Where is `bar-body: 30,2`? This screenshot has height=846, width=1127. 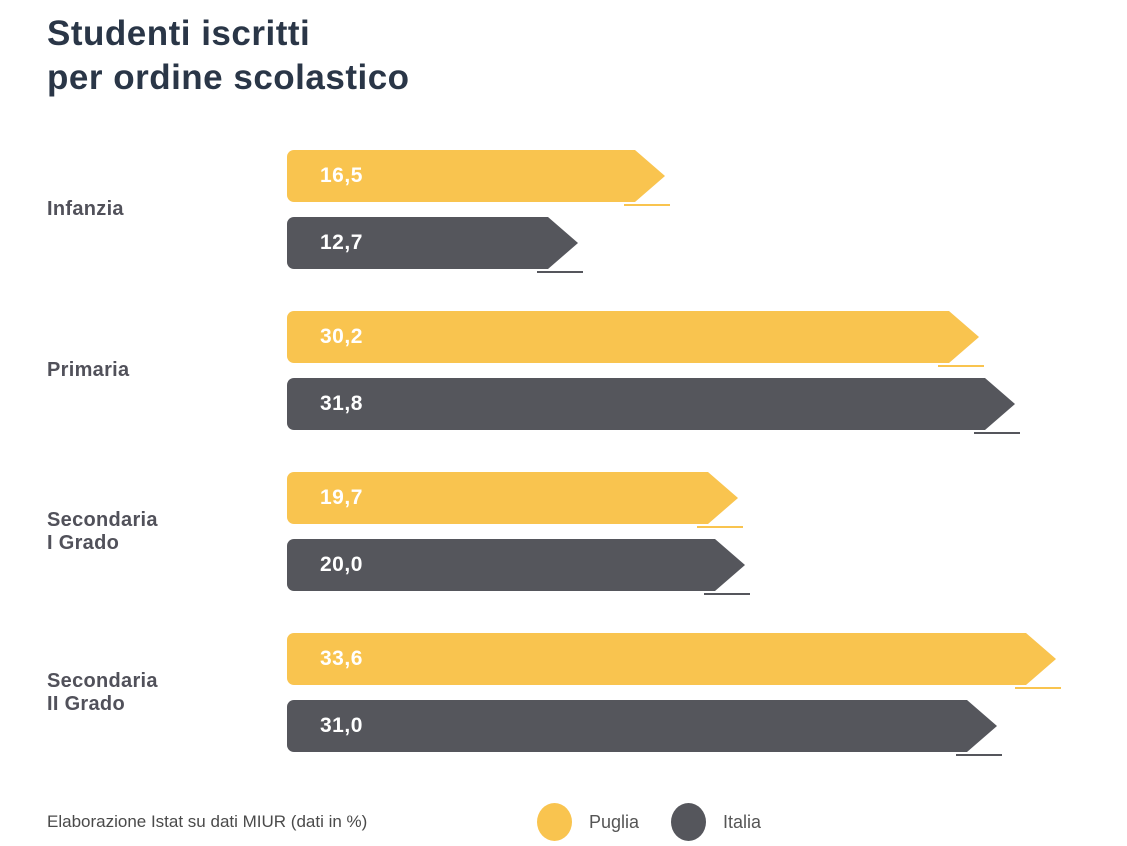
bar-body: 30,2 is located at coordinates (618, 337).